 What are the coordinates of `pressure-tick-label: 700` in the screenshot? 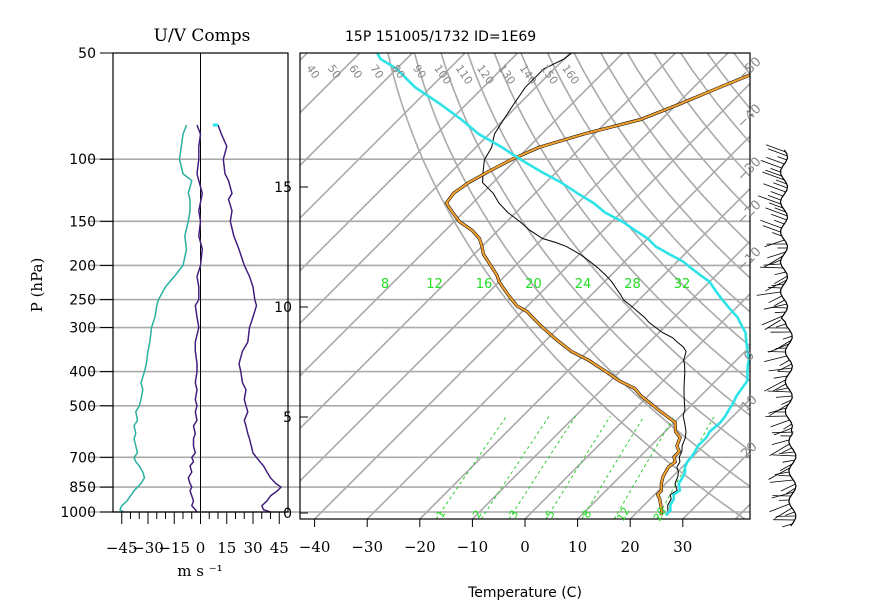 It's located at (82, 458).